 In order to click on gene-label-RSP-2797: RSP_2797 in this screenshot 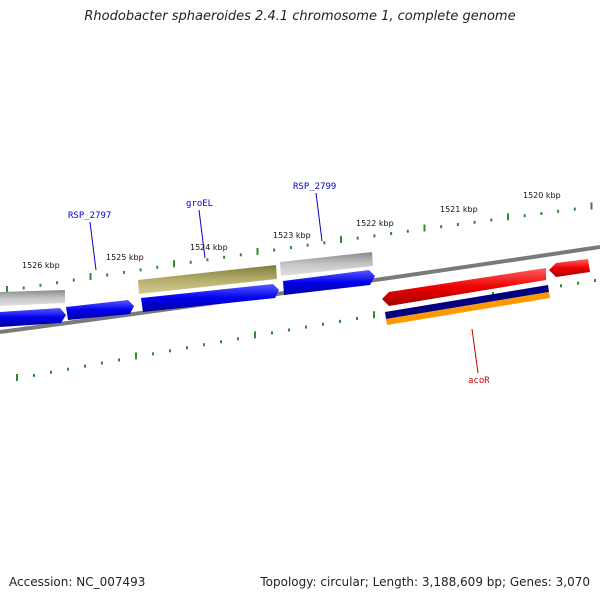, I will do `click(89, 216)`.